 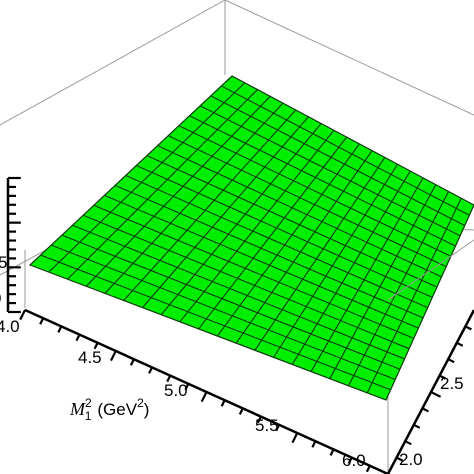 What do you see at coordinates (354, 460) in the screenshot?
I see `x-tick-label: 6.0` at bounding box center [354, 460].